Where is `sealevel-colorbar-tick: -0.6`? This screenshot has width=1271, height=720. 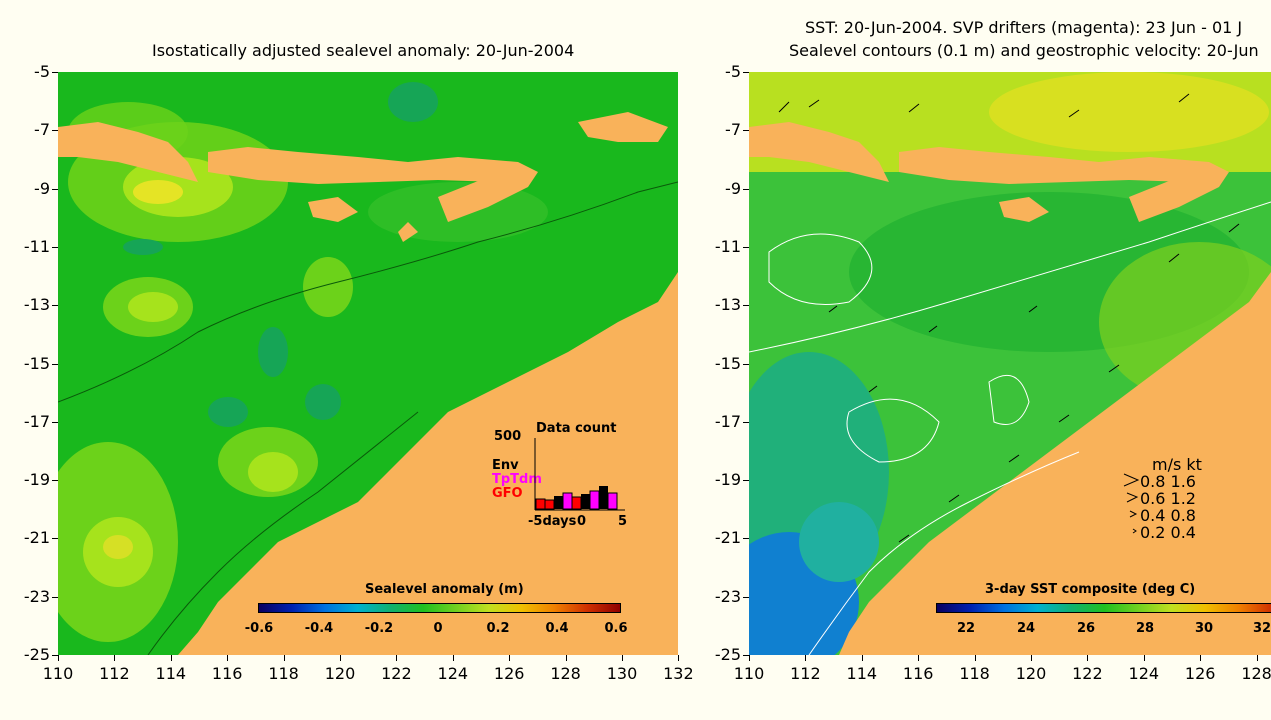
sealevel-colorbar-tick: -0.6 is located at coordinates (259, 628).